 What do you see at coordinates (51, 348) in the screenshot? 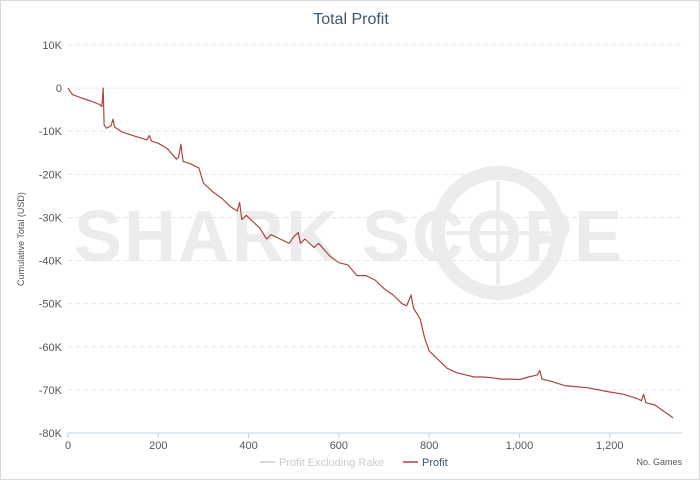
I see `y-tick-label: -60K` at bounding box center [51, 348].